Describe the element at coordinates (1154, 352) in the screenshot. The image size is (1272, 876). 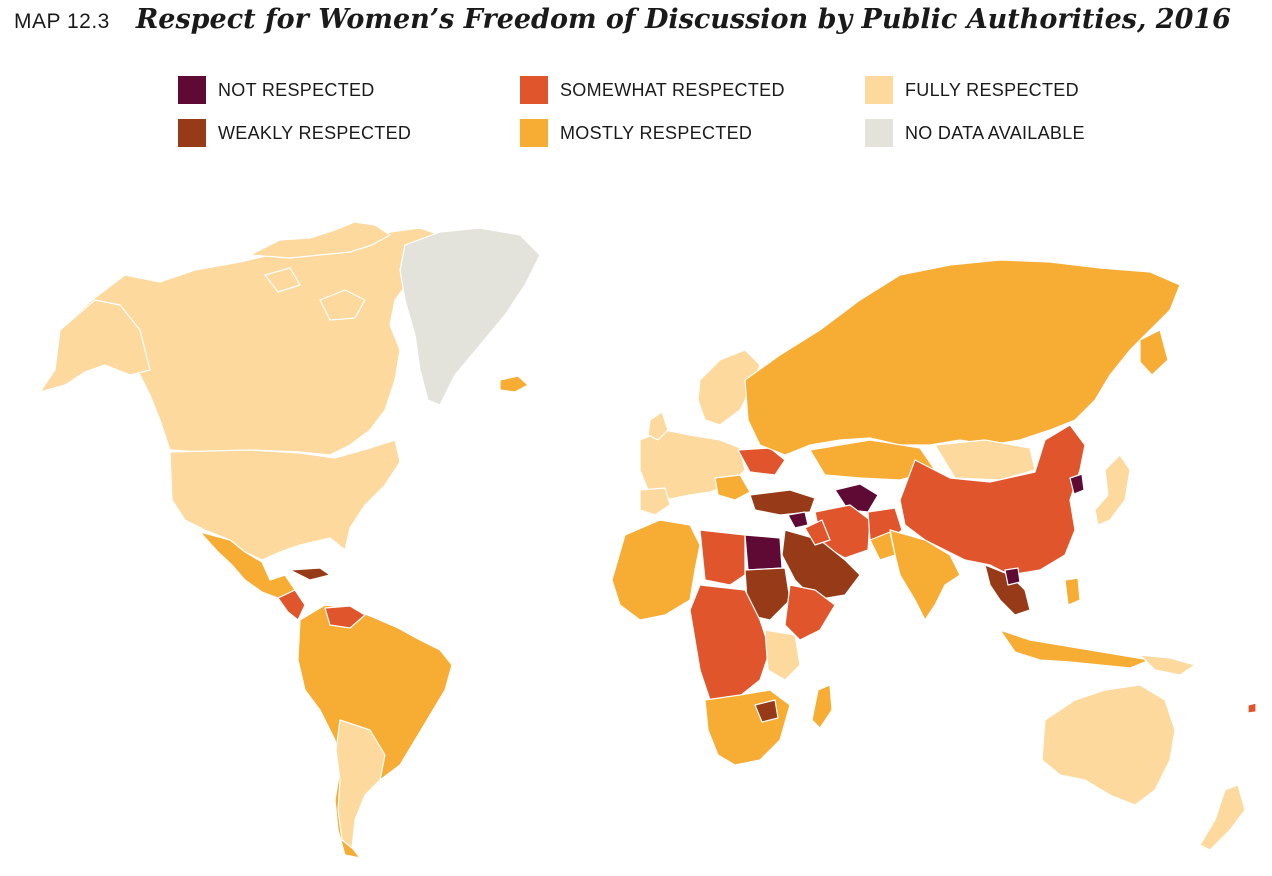
I see `region-kamchatka` at that location.